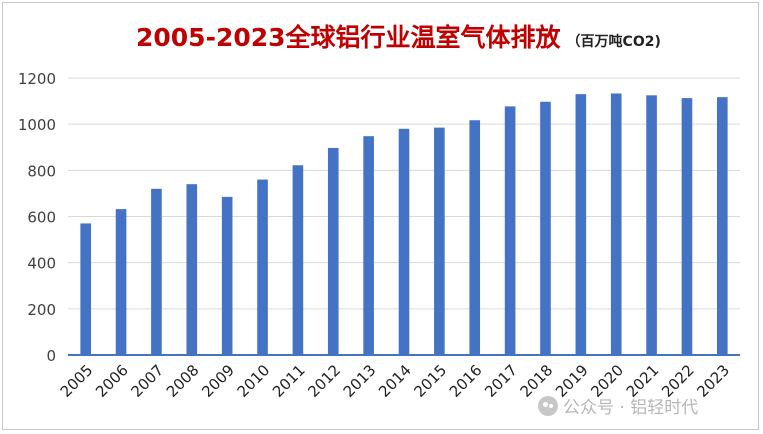 This screenshot has height=434, width=763. Describe the element at coordinates (218, 381) in the screenshot. I see `x-tick-label: 2009` at that location.